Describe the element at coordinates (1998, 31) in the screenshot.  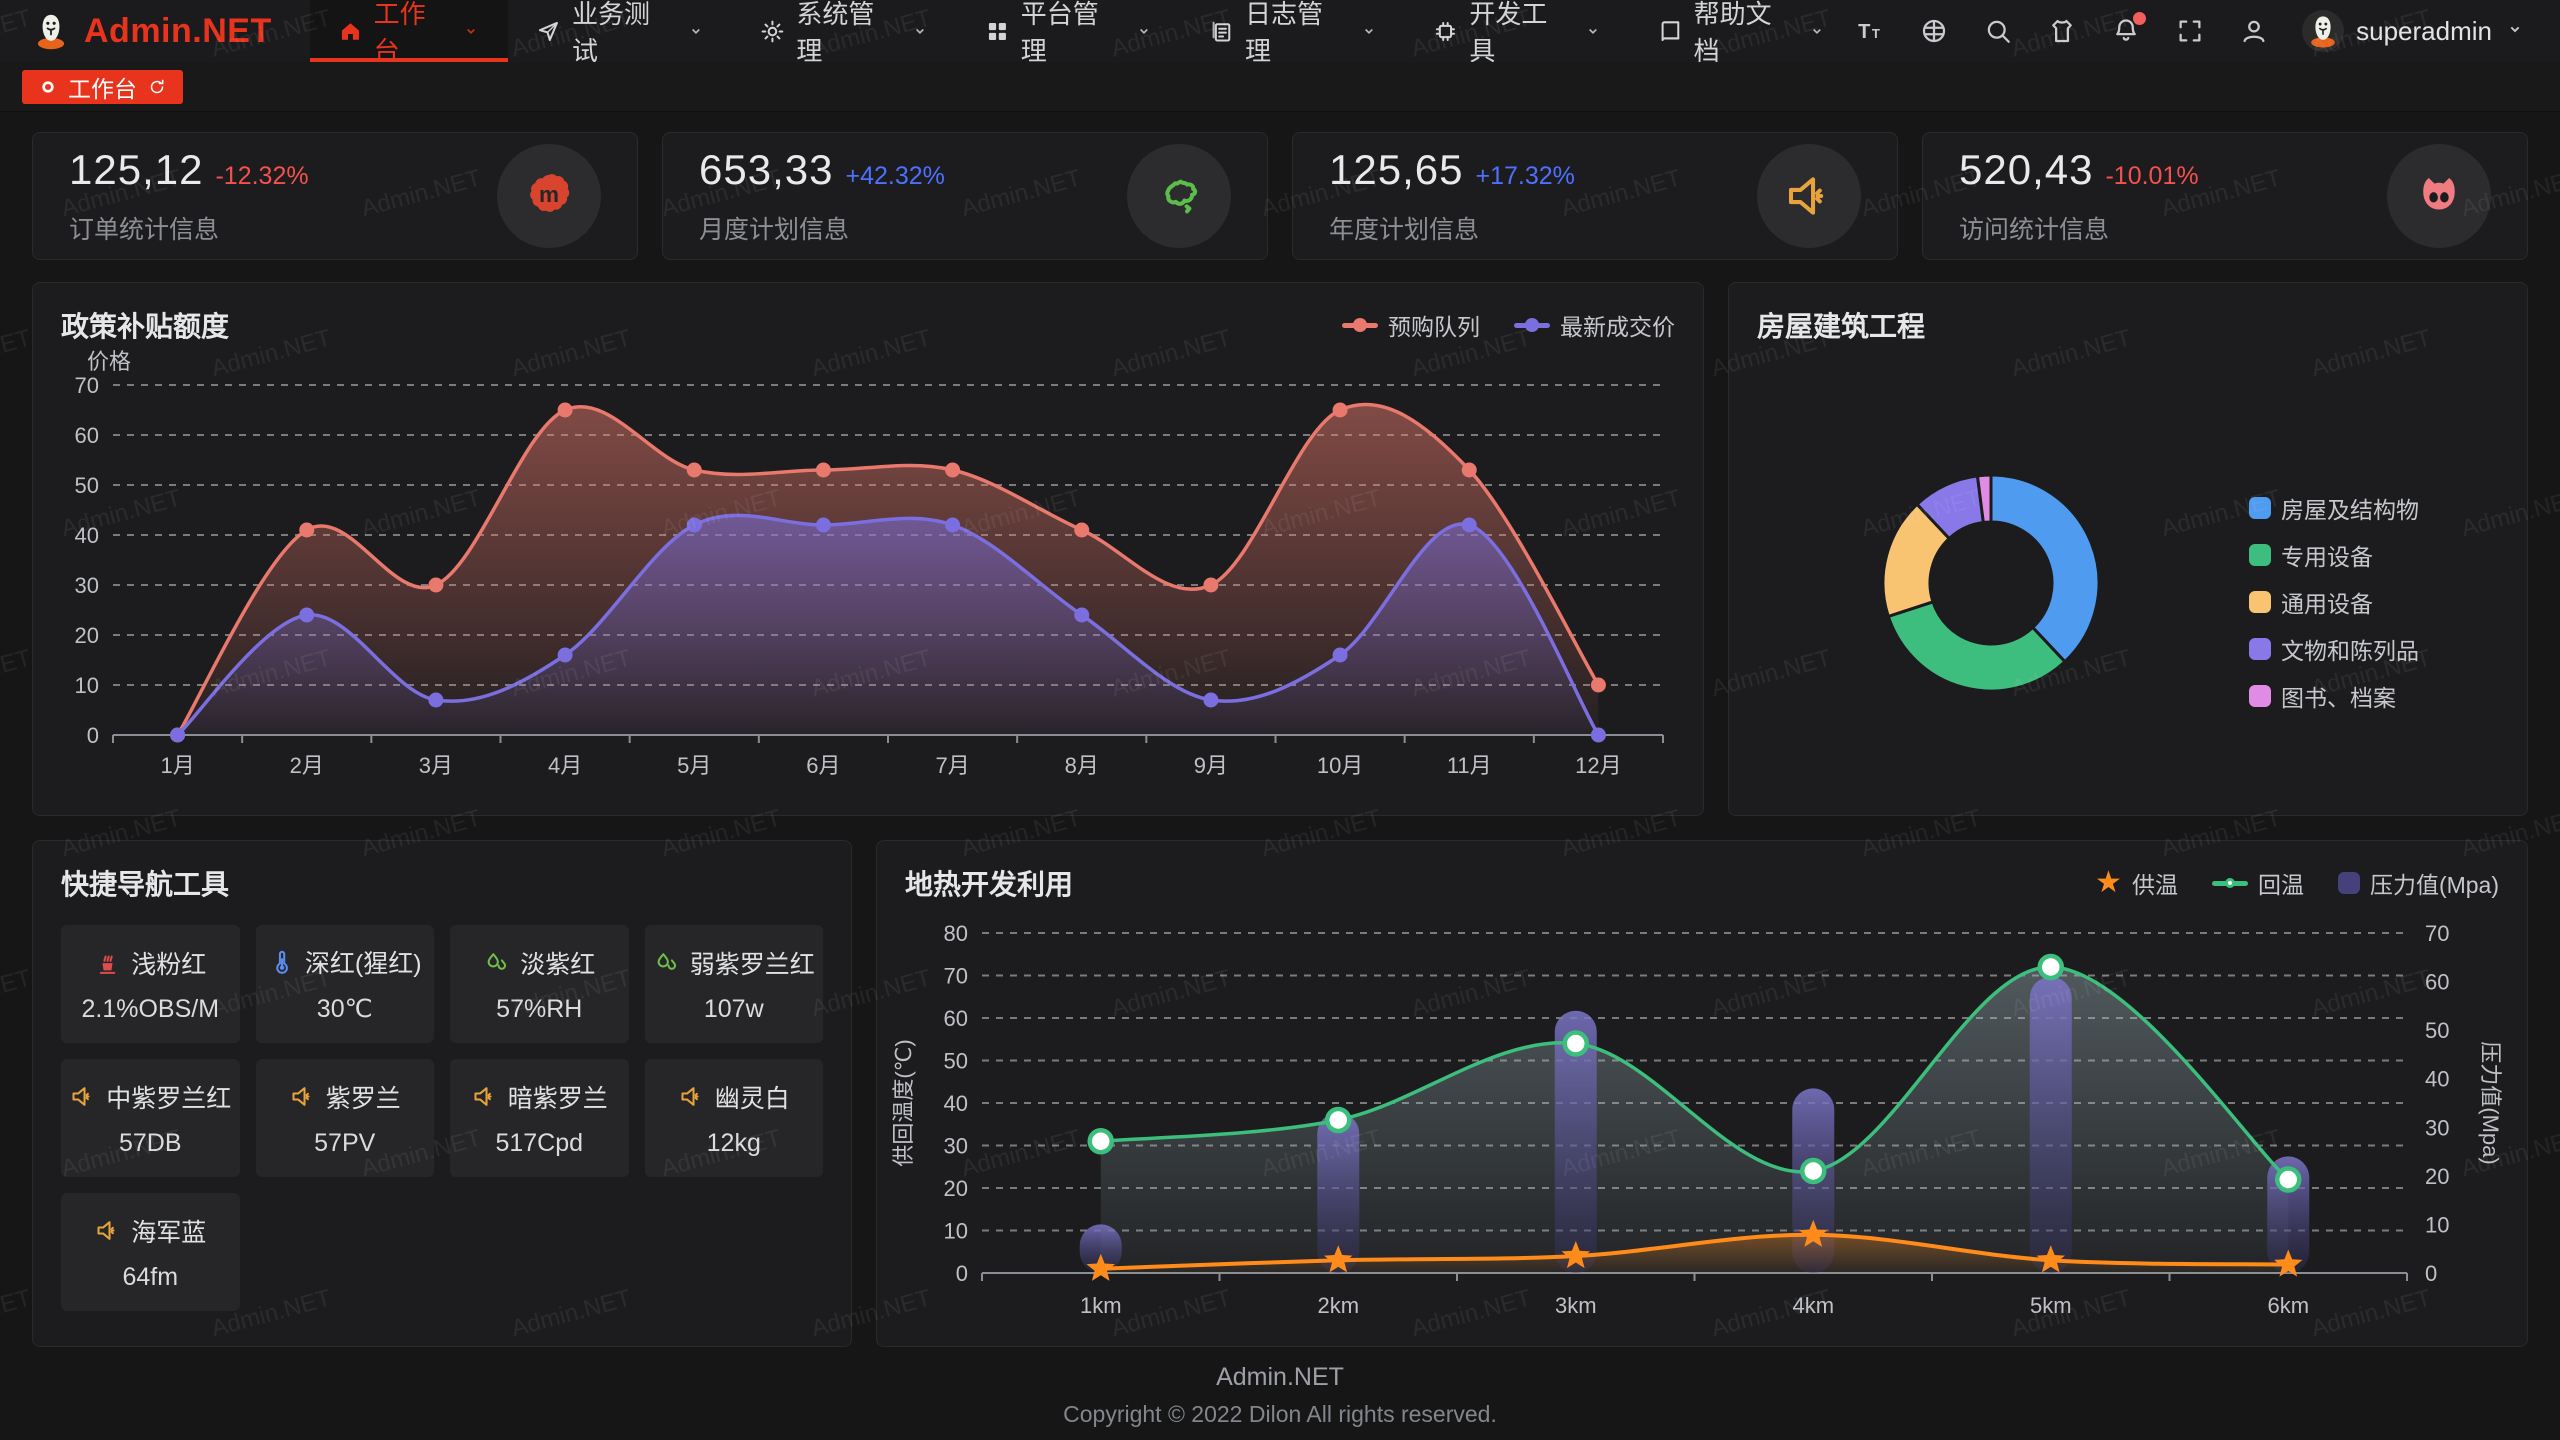
I see `search-button` at that location.